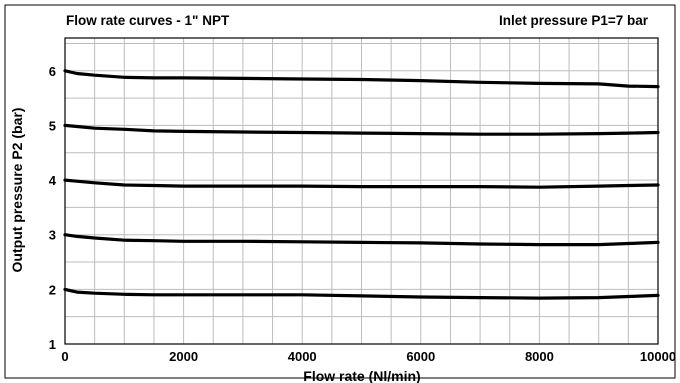 This screenshot has width=680, height=383. I want to click on x-axis-label: Flow rate (Nl/min), so click(361, 375).